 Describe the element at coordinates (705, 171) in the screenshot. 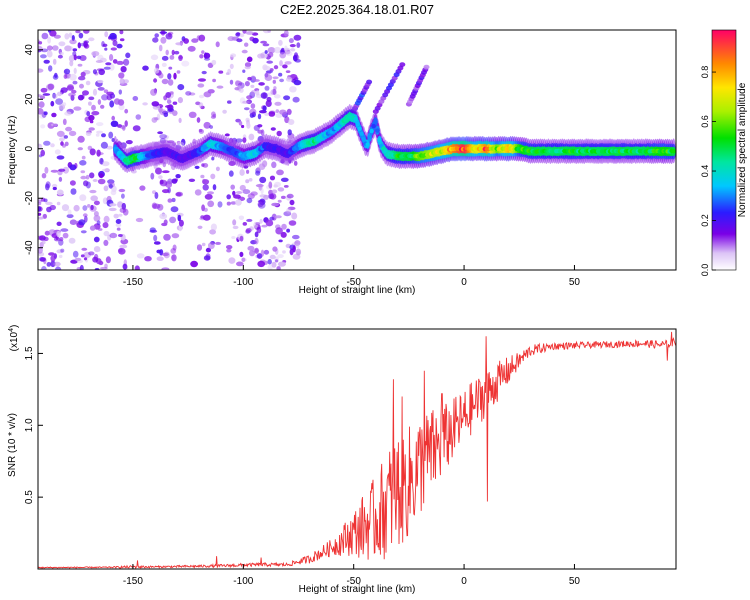

I see `colorbar-tick-label: 0.4` at that location.